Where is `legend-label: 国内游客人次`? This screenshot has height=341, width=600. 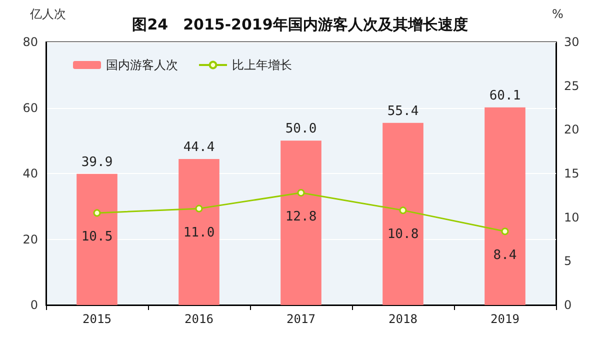
legend-label: 国内游客人次 is located at coordinates (142, 65).